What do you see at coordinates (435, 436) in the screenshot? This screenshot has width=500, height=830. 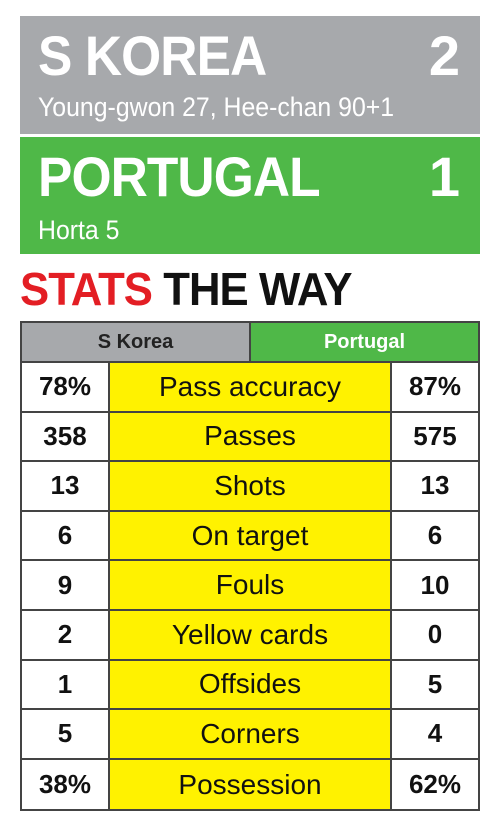 I see `stat-away-value: 575` at bounding box center [435, 436].